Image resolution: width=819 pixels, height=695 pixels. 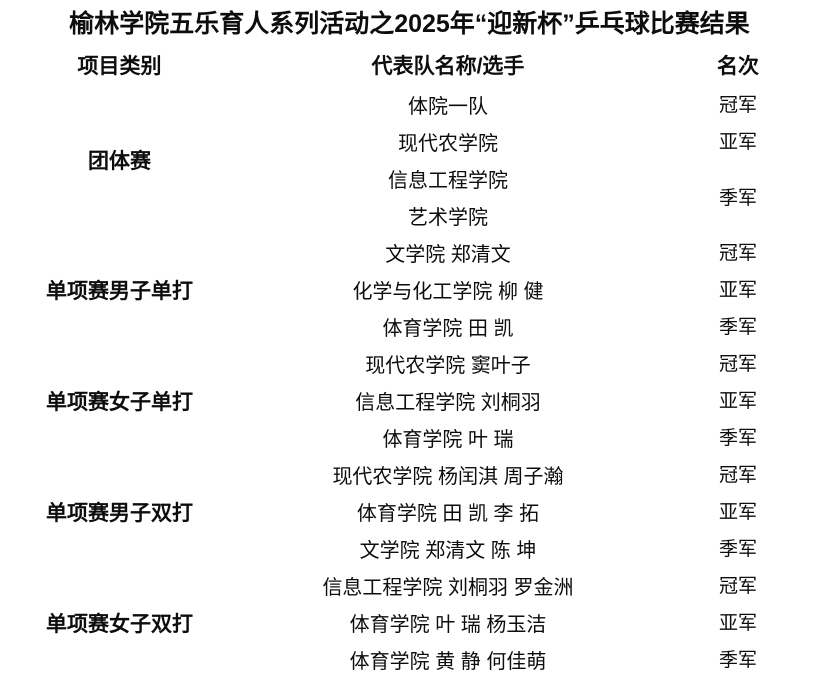 I want to click on document-title: 榆林学院五乐育人系列活动之2025年“迎新杯”乒乓球比赛结果, so click(x=409, y=25).